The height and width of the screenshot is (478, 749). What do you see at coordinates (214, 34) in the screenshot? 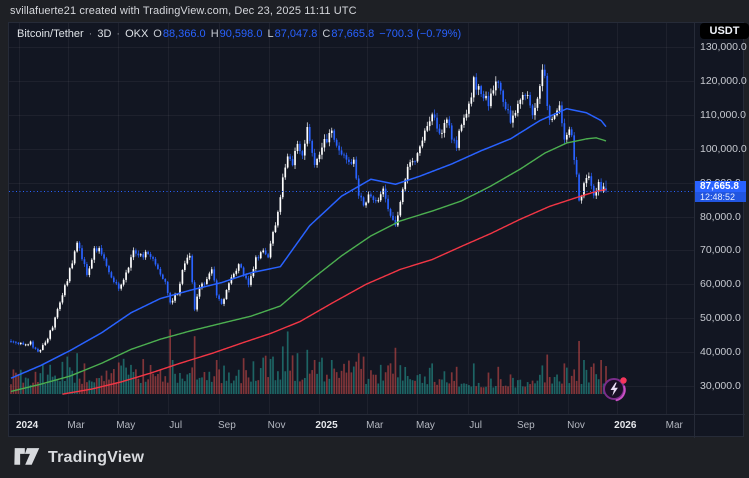
I see `high-label: H` at bounding box center [214, 34].